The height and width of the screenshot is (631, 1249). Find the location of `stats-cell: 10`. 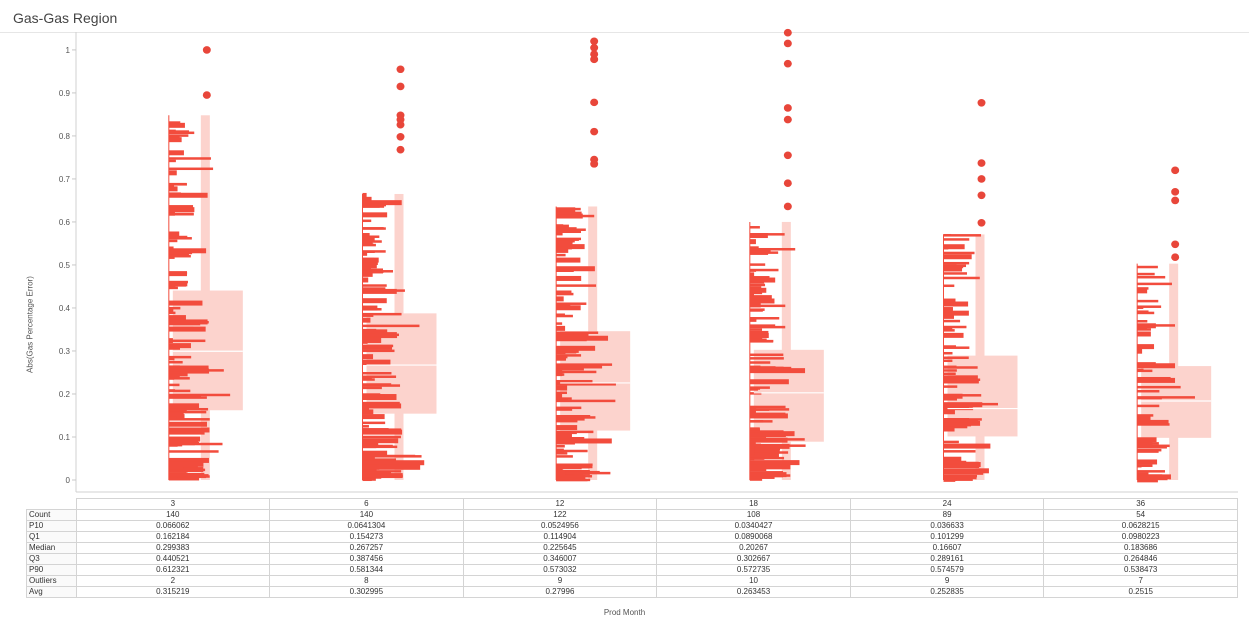

stats-cell: 10 is located at coordinates (753, 581).